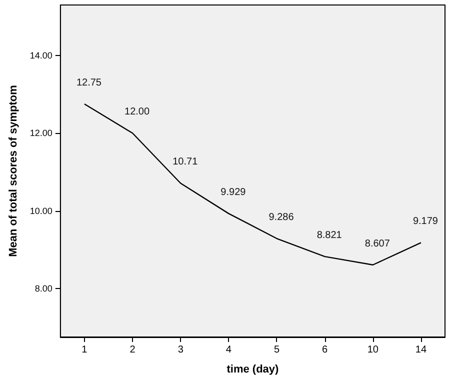 Image resolution: width=472 pixels, height=380 pixels. Describe the element at coordinates (185, 162) in the screenshot. I see `data-label: 10.71` at that location.